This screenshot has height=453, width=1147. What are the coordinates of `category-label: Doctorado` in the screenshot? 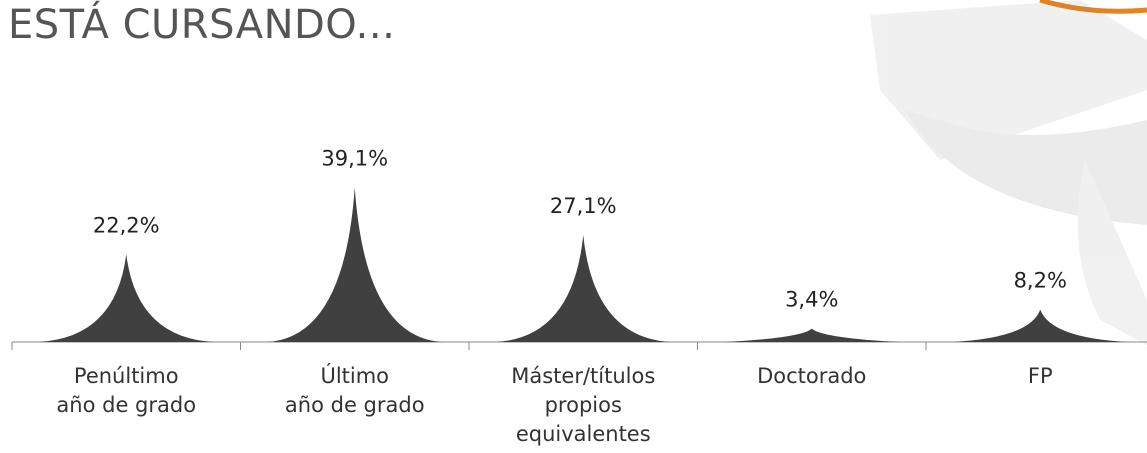 It's located at (812, 376).